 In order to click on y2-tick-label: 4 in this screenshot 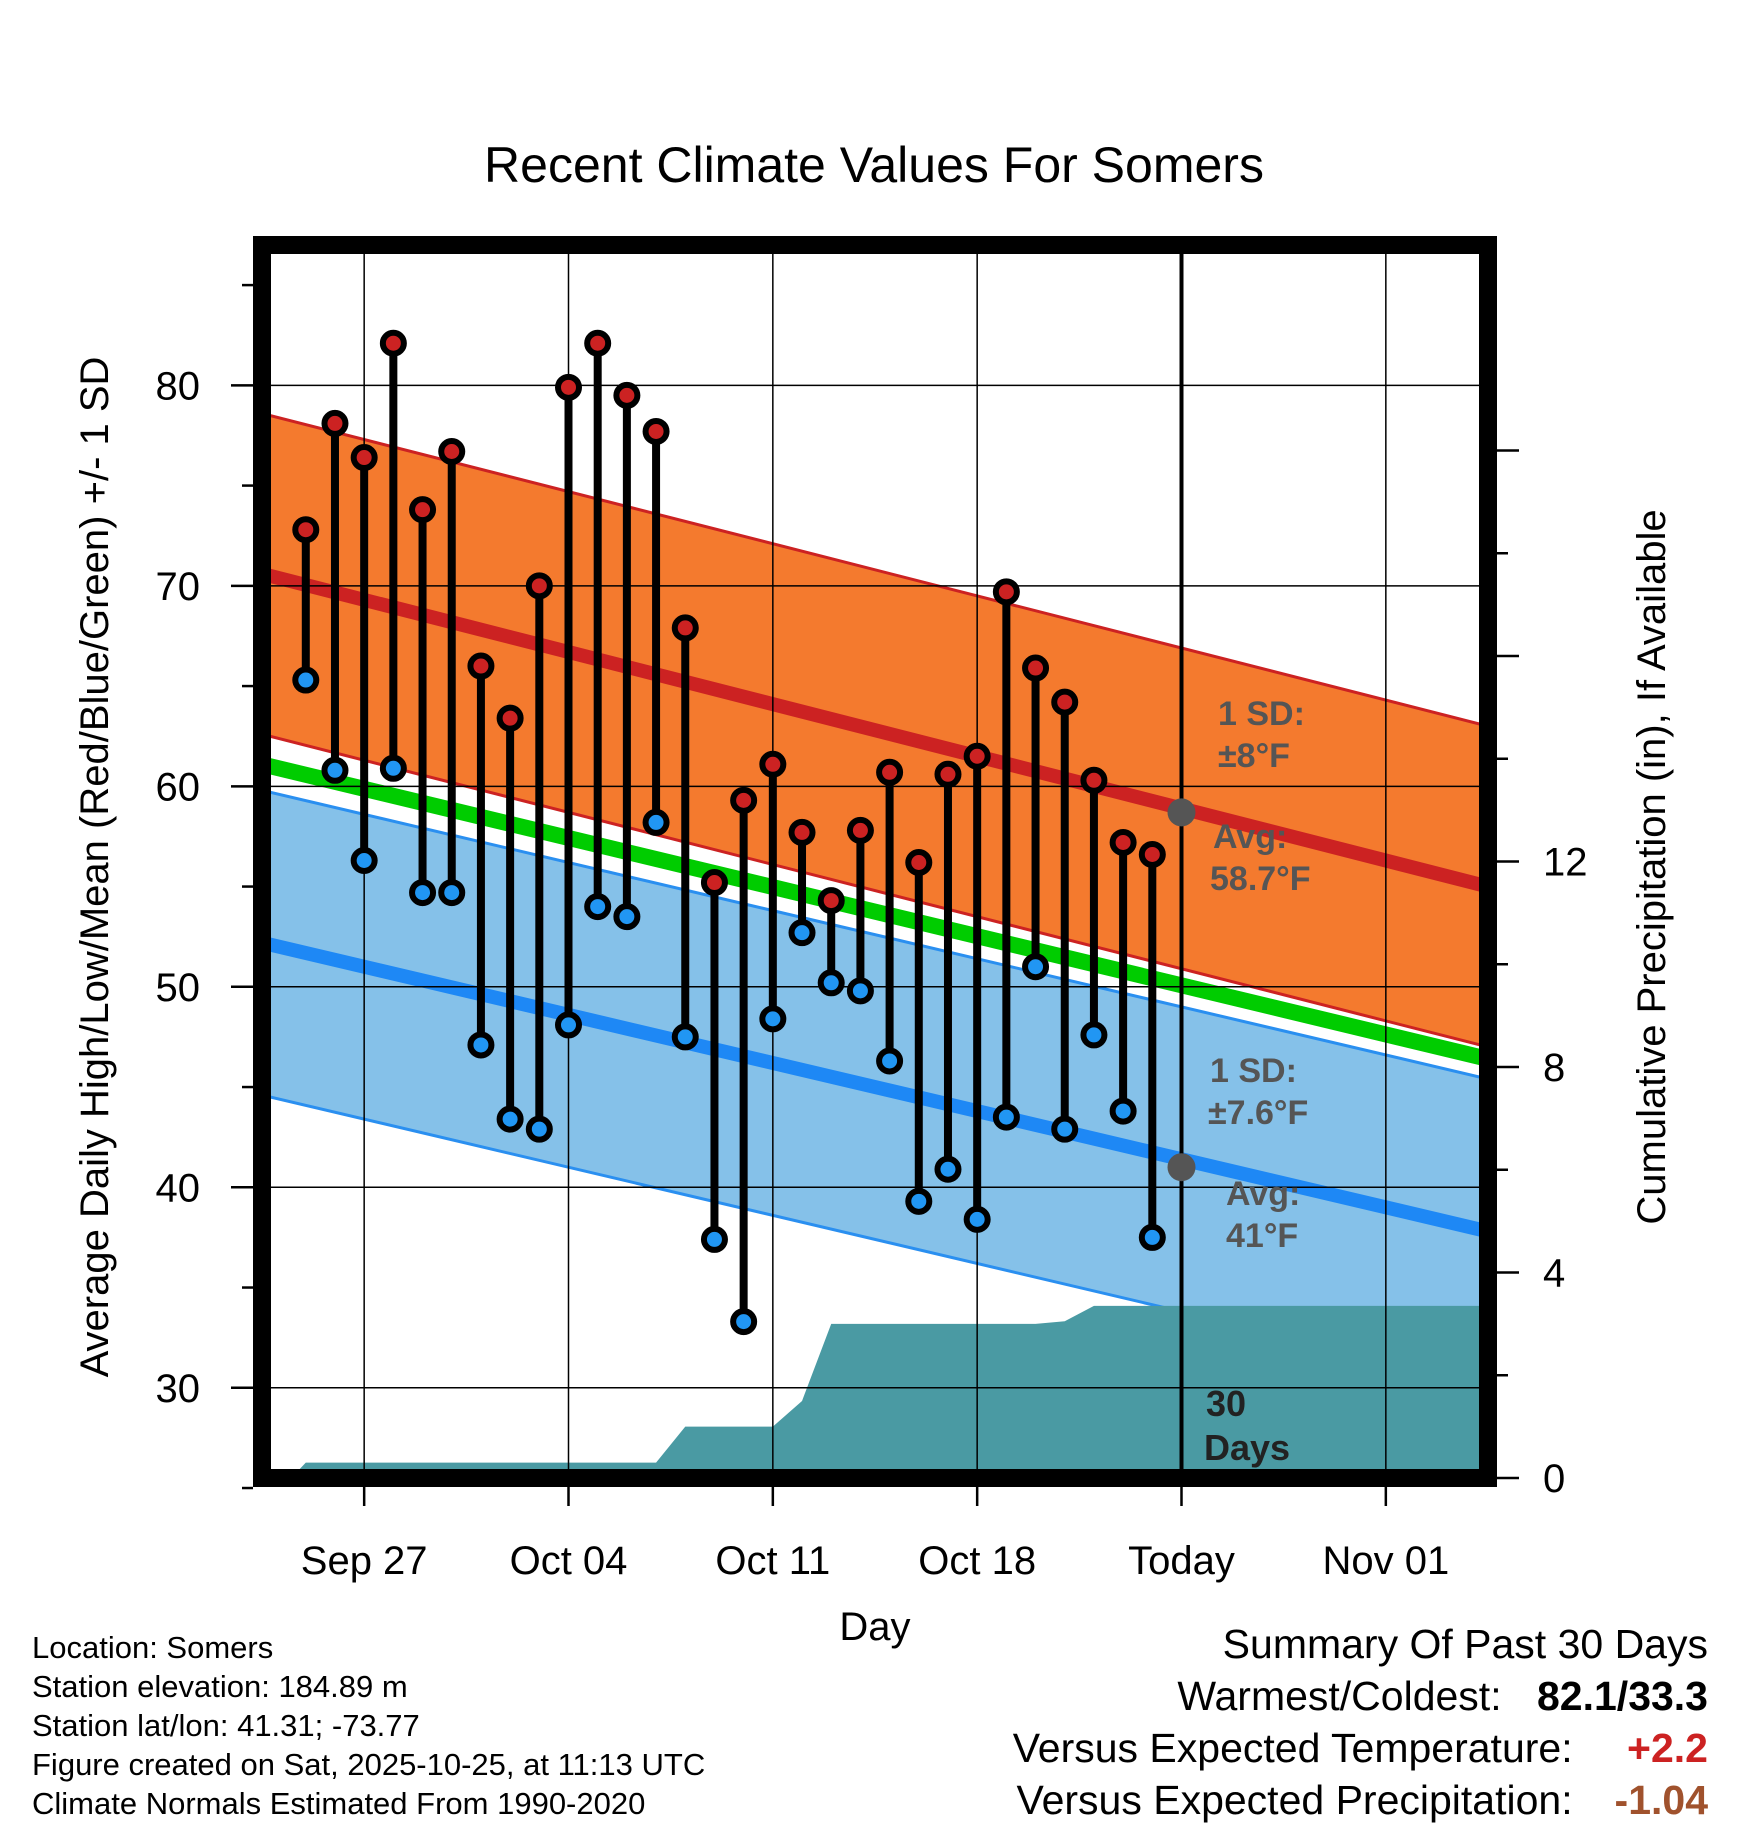, I will do `click(1554, 1274)`.